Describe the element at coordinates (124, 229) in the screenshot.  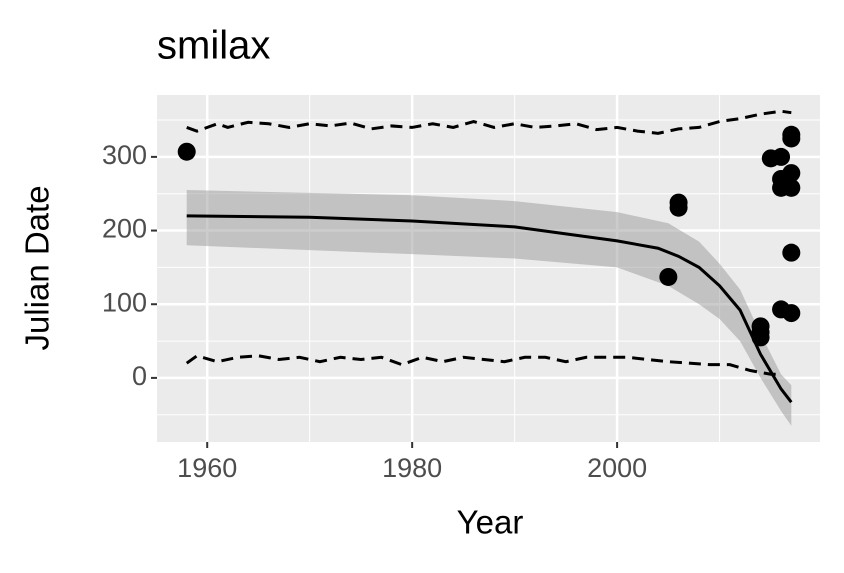
I see `y-tick-label: 200` at that location.